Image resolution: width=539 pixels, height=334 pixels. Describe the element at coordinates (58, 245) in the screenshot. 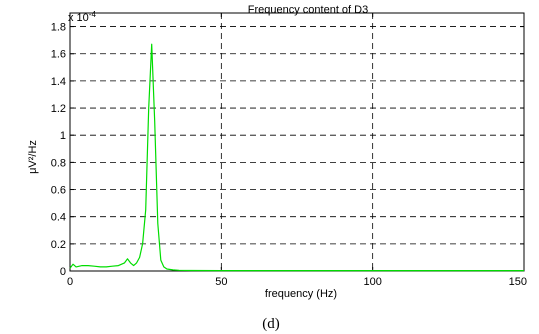

I see `y-tick-label: 0.2` at that location.